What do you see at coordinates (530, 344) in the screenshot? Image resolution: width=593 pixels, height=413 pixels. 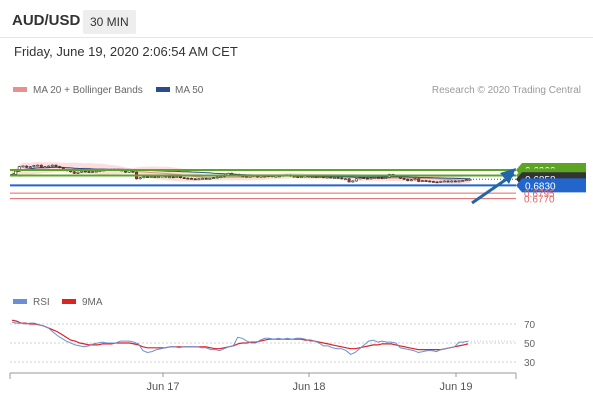 I see `rsi-tick-label: 50` at bounding box center [530, 344].